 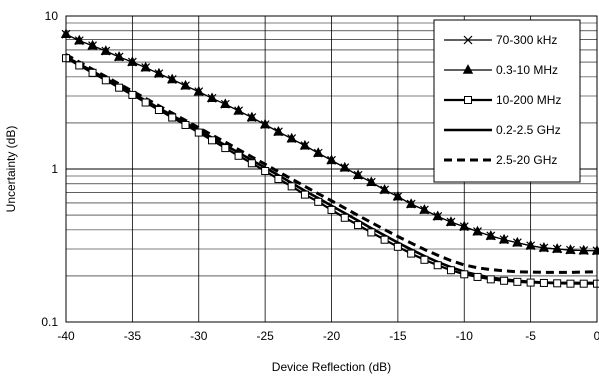 What do you see at coordinates (528, 130) in the screenshot?
I see `legend-label: 0.2-2.5 GHz` at bounding box center [528, 130].